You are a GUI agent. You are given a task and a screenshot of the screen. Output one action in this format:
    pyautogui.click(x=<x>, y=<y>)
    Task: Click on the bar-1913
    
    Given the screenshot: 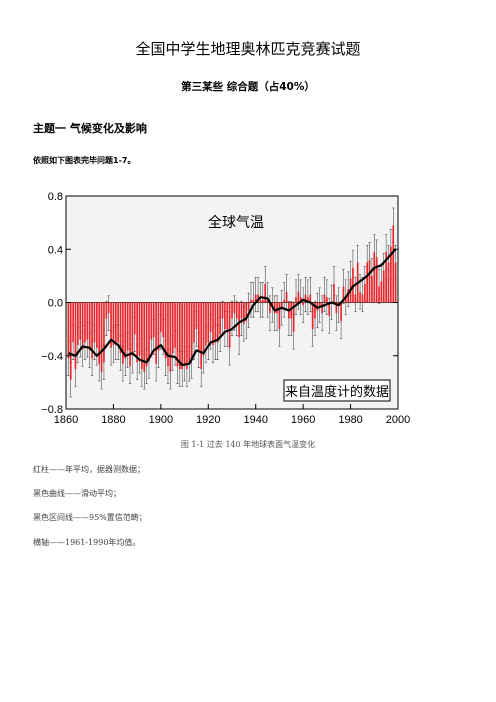 What is the action you would take?
    pyautogui.click(x=191, y=332)
    